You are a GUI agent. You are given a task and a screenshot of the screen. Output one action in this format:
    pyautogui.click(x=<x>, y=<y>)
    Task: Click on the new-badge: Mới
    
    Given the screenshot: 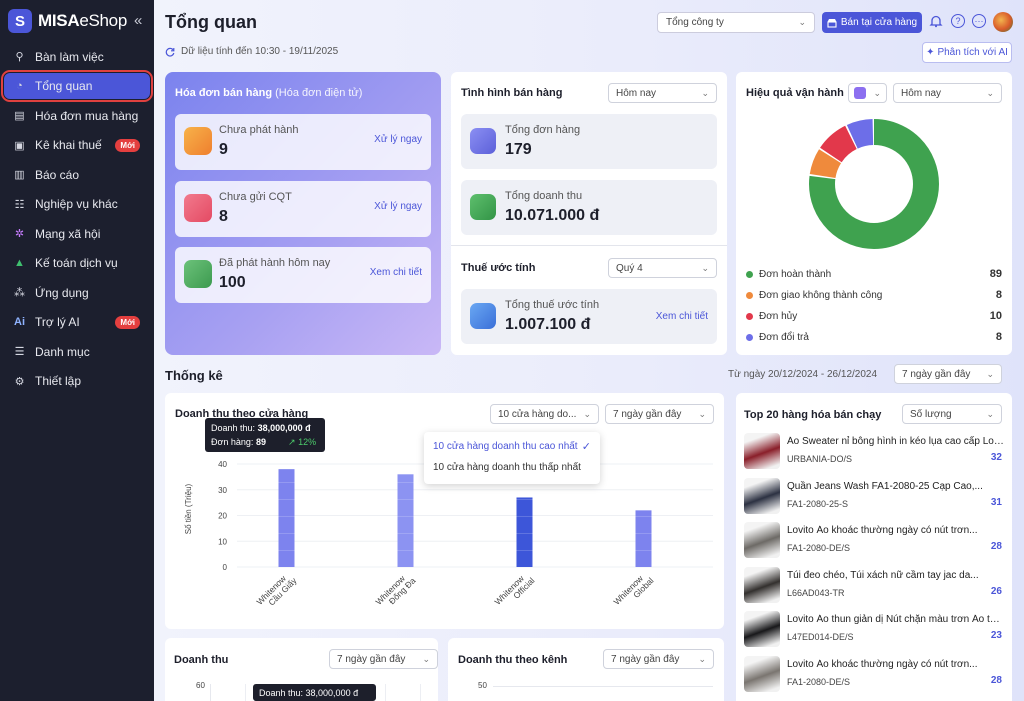 What is the action you would take?
    pyautogui.click(x=127, y=322)
    